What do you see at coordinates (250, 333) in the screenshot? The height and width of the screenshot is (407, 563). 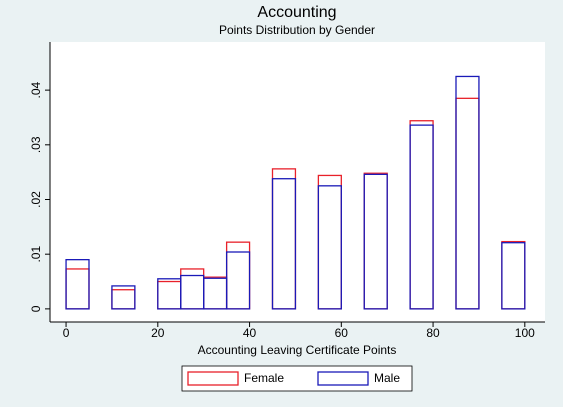 I see `x-tick-label: 40` at bounding box center [250, 333].